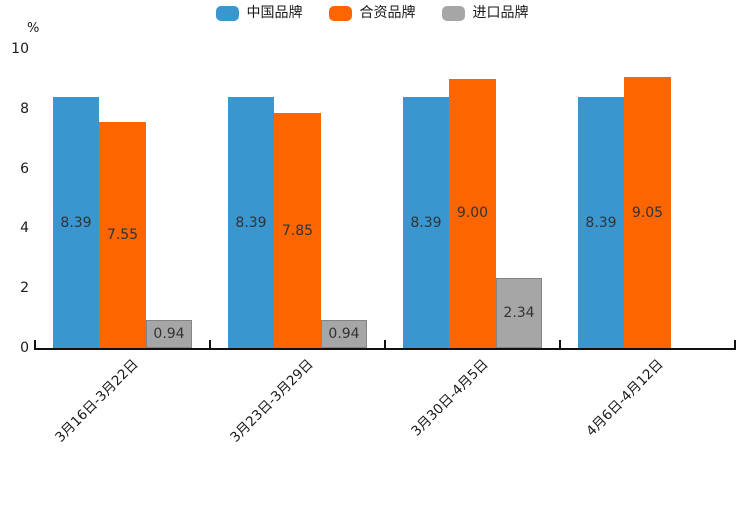 The height and width of the screenshot is (509, 744). Describe the element at coordinates (271, 401) in the screenshot. I see `x-tick-label: 3月23日-3月29日` at that location.